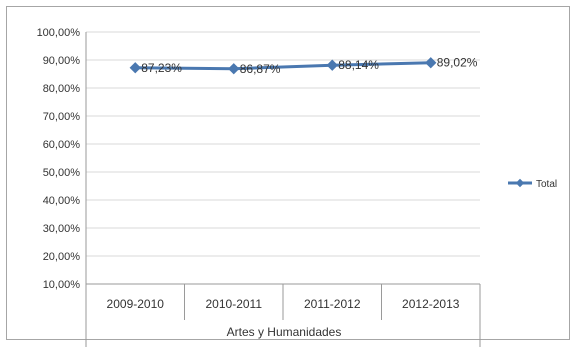 The image size is (578, 347). Describe the element at coordinates (62, 61) in the screenshot. I see `y-tick-label: 90,00%` at that location.